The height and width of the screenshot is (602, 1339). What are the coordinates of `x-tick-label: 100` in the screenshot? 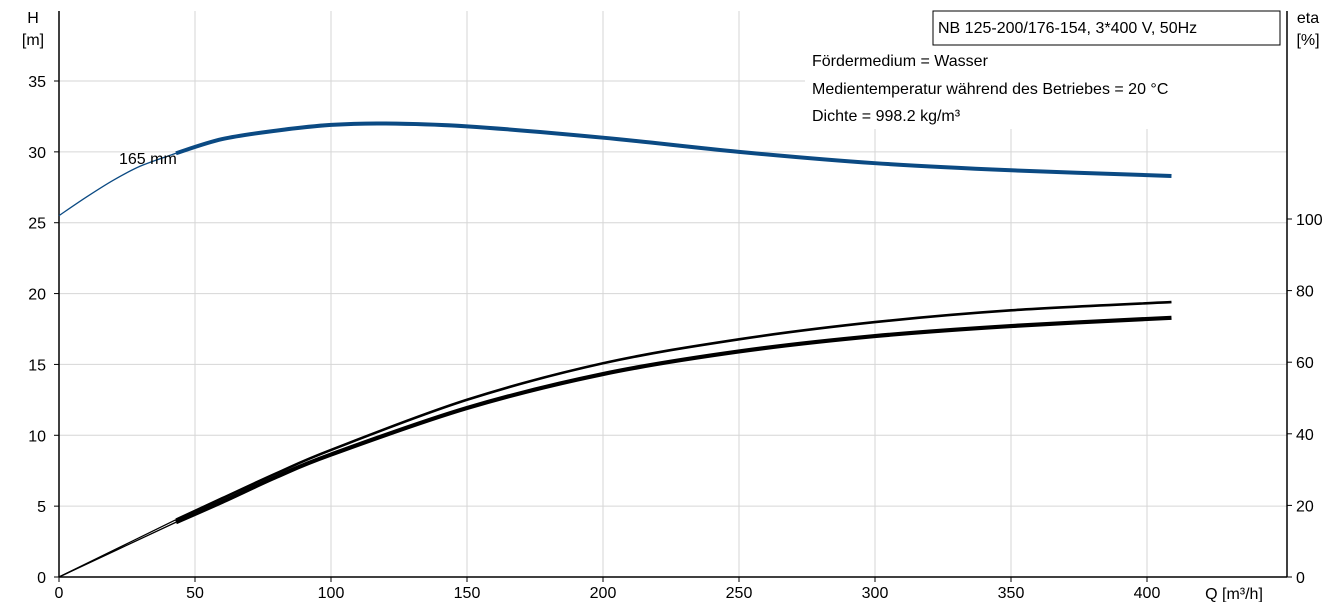 It's located at (331, 593).